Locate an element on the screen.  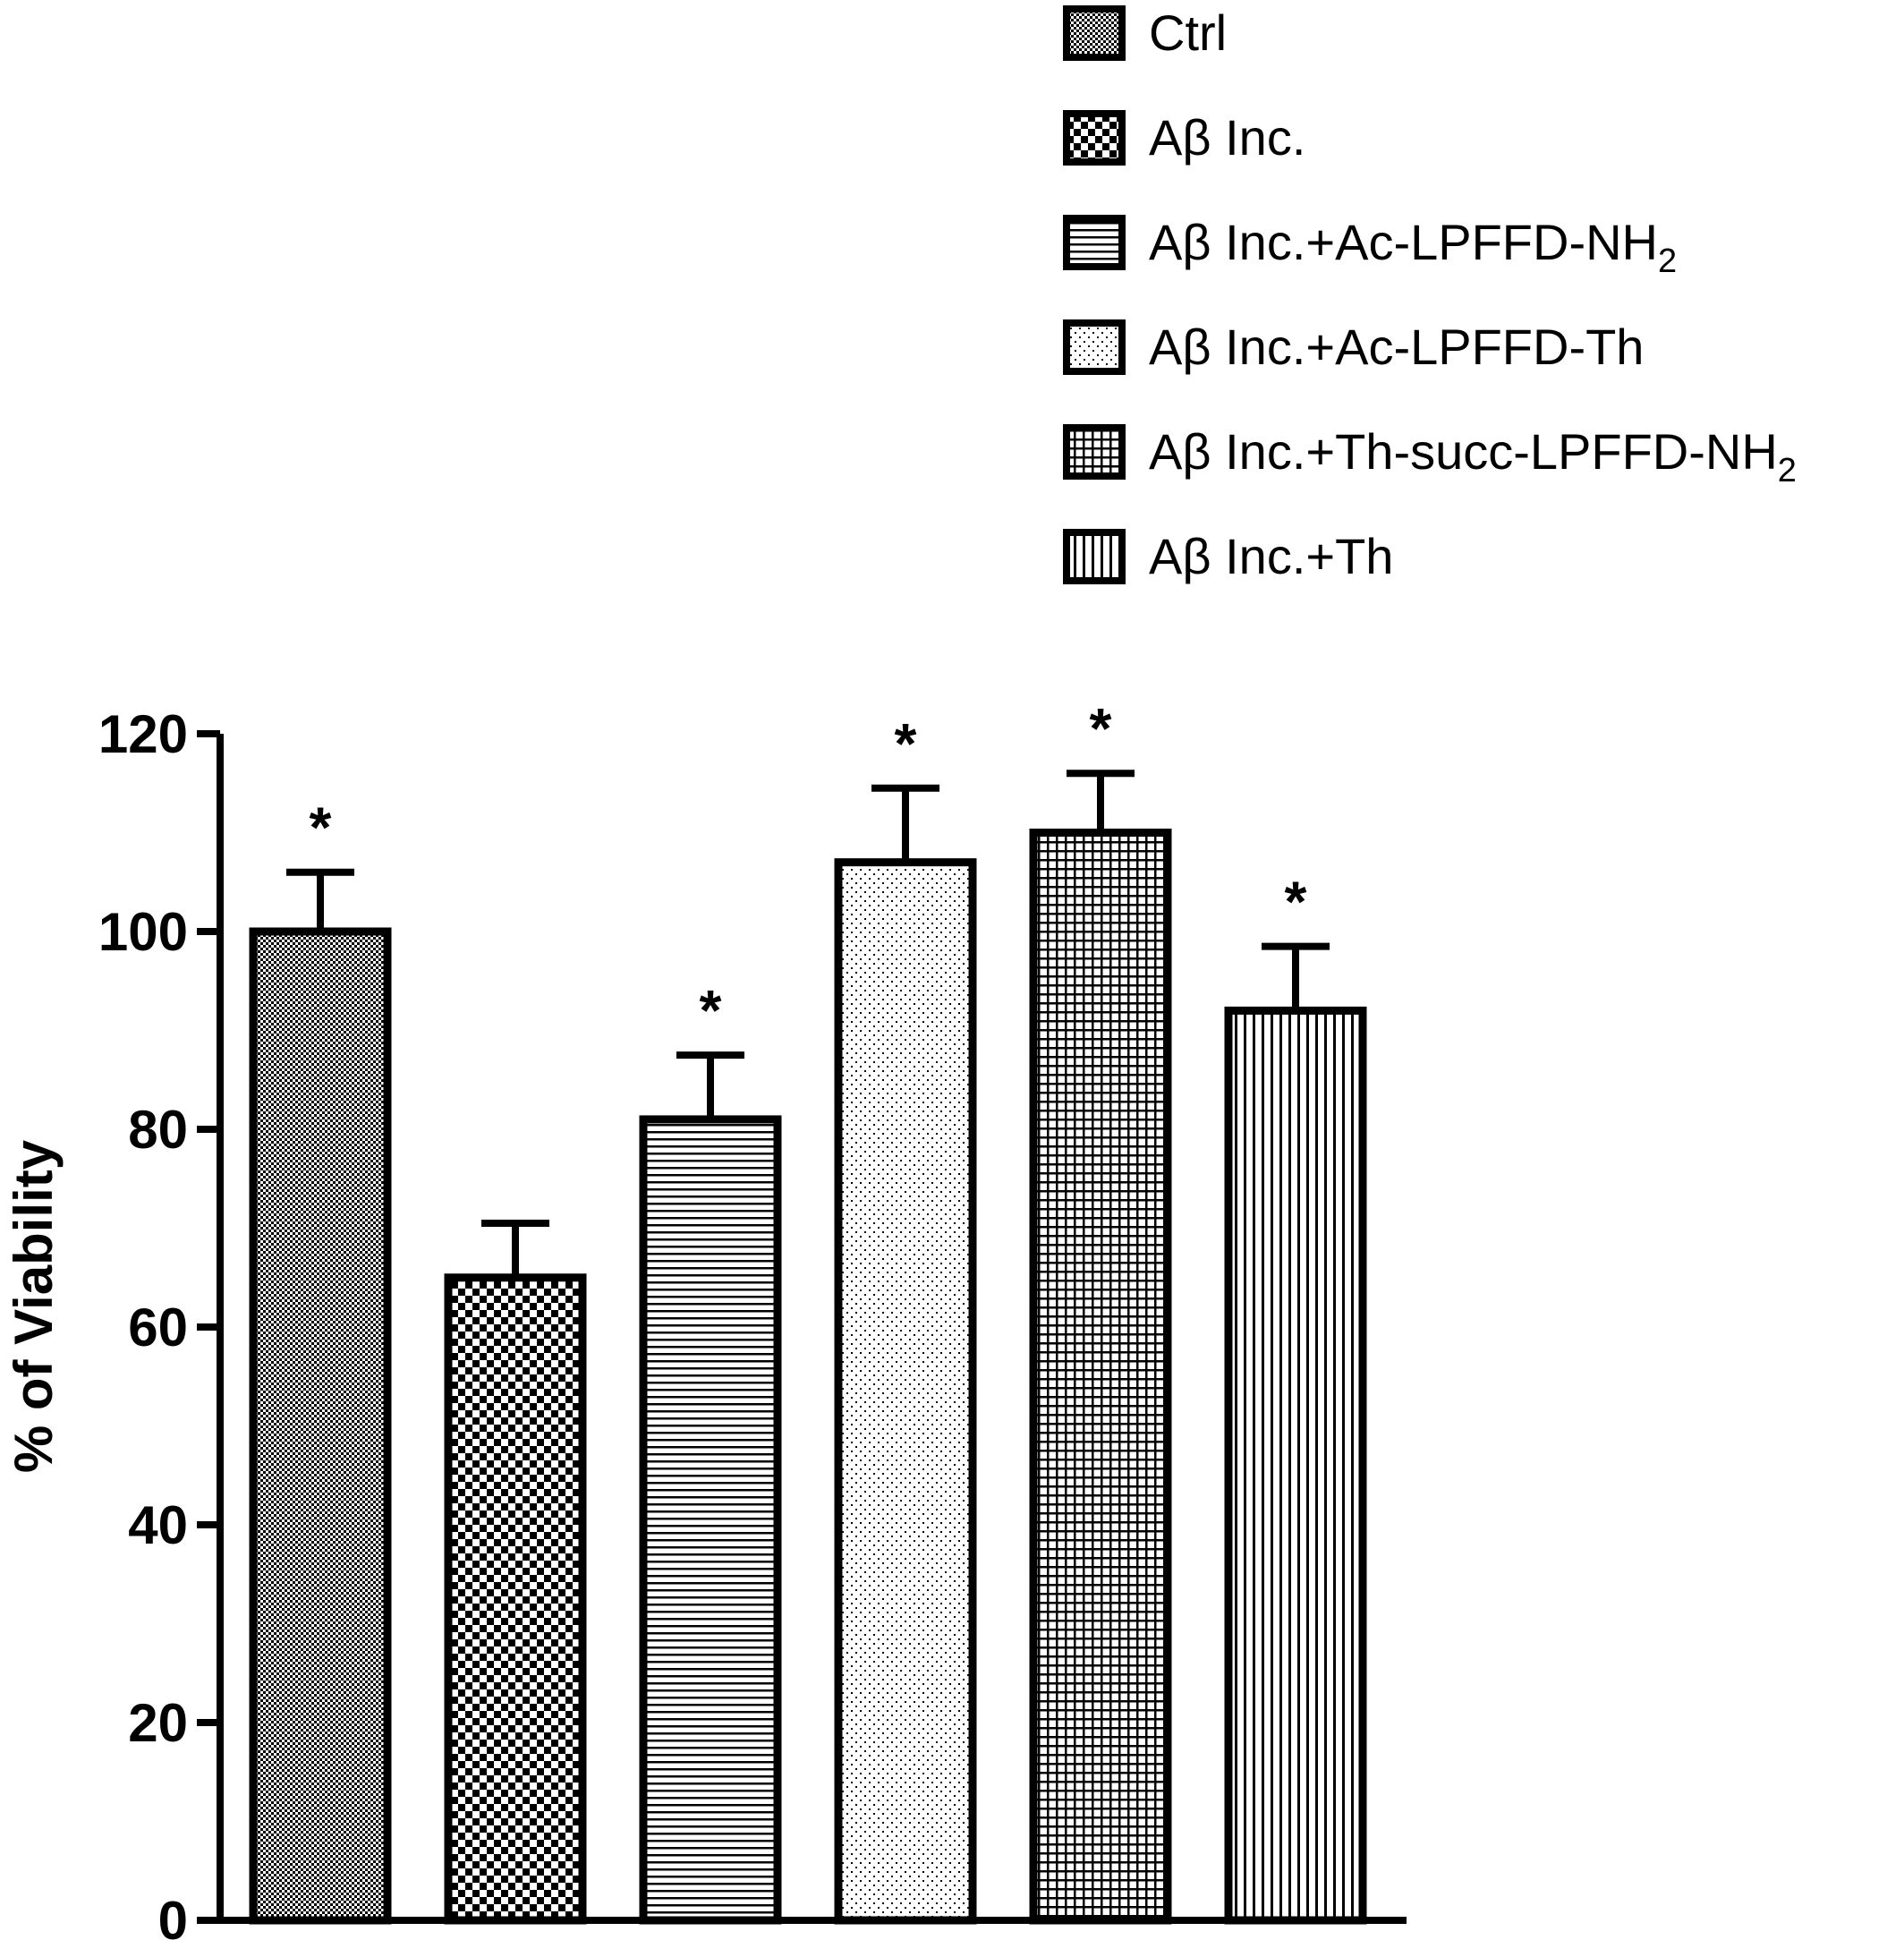
y-tick-label-100: 100 is located at coordinates (143, 932).